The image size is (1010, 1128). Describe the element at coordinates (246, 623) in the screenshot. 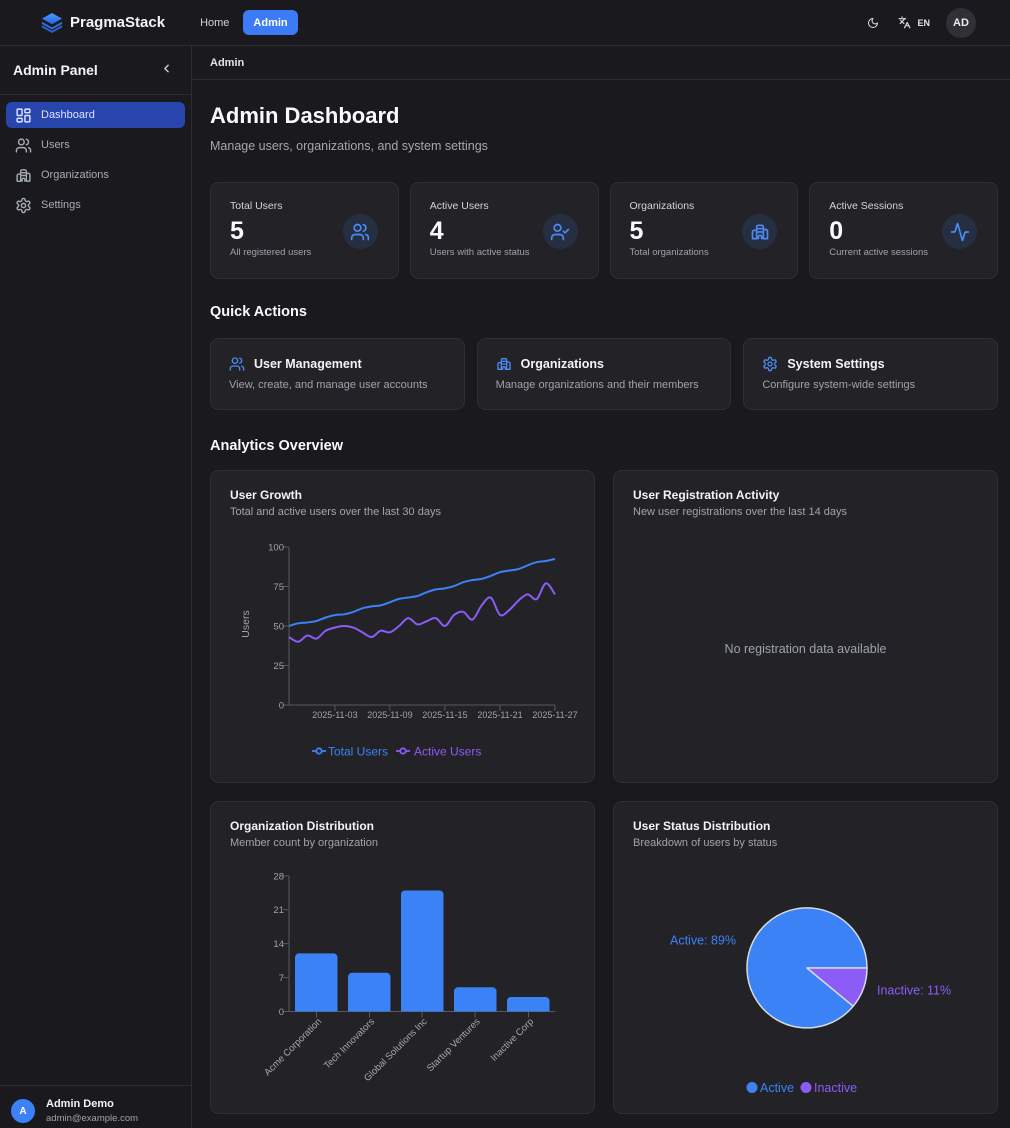

I see `svg-text: Users` at that location.